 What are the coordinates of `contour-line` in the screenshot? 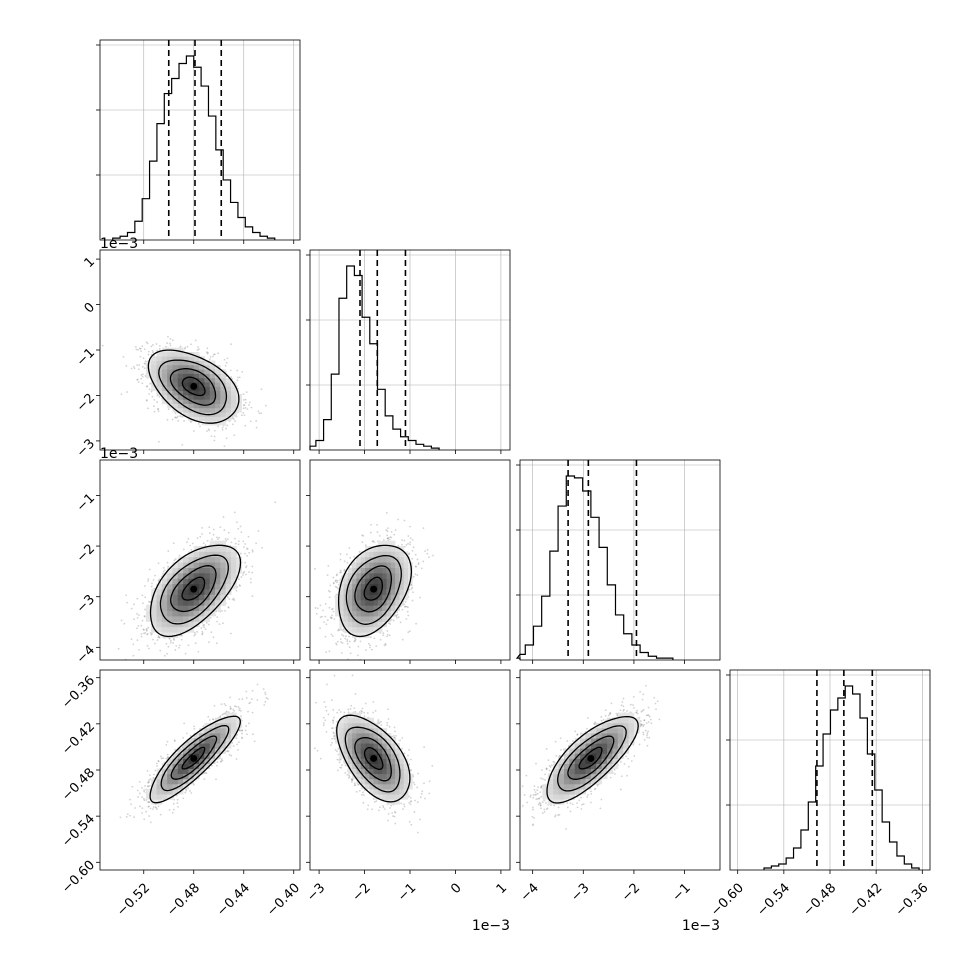 It's located at (193, 387).